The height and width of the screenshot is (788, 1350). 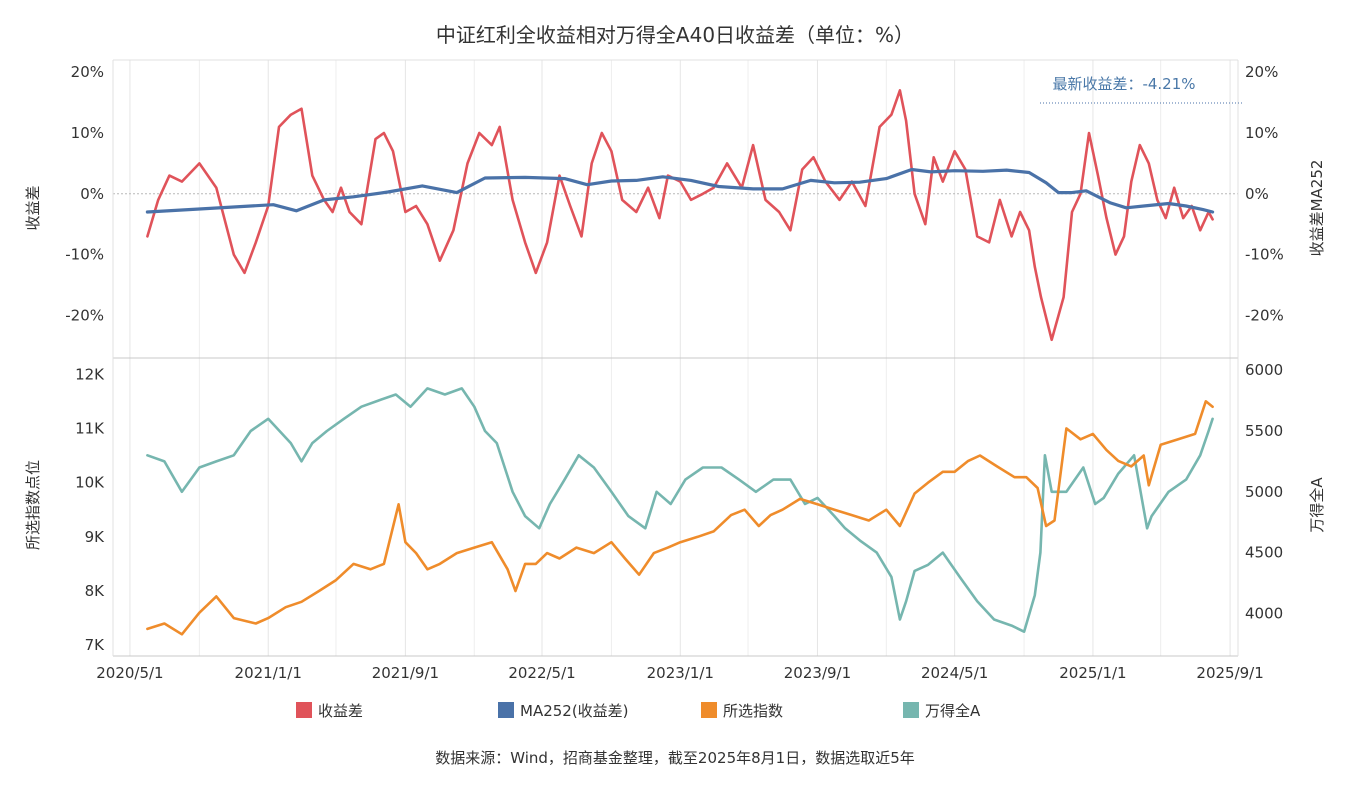 I want to click on latest-spread-text: 最新收益差：-4.21%, so click(x=1123, y=84).